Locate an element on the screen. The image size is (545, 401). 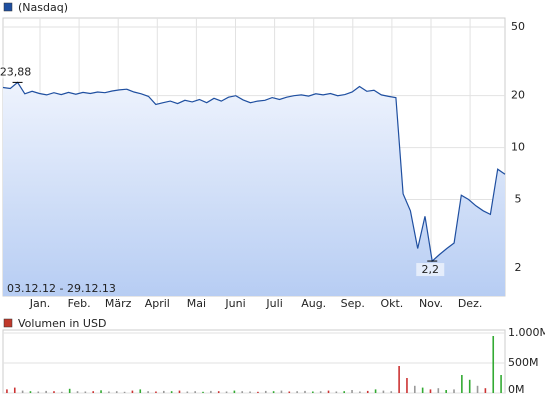
x-tick-label: März is located at coordinates (118, 303).